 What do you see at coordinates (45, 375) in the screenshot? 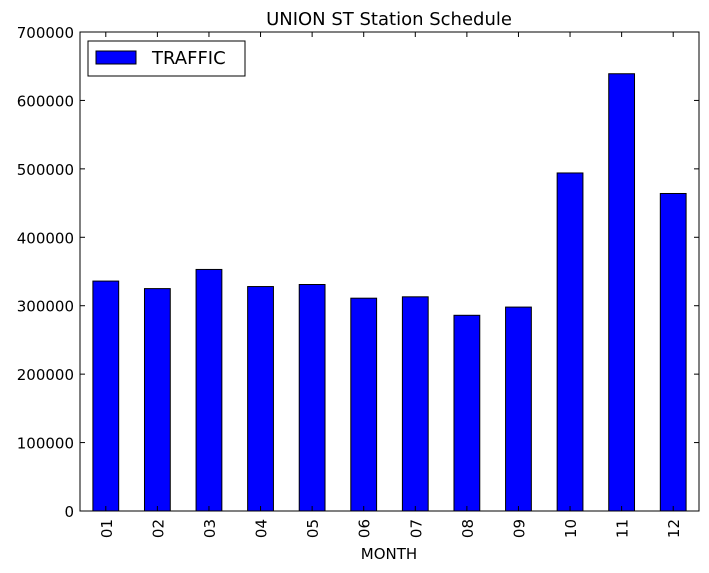
I see `y-tick-label: 200000` at bounding box center [45, 375].